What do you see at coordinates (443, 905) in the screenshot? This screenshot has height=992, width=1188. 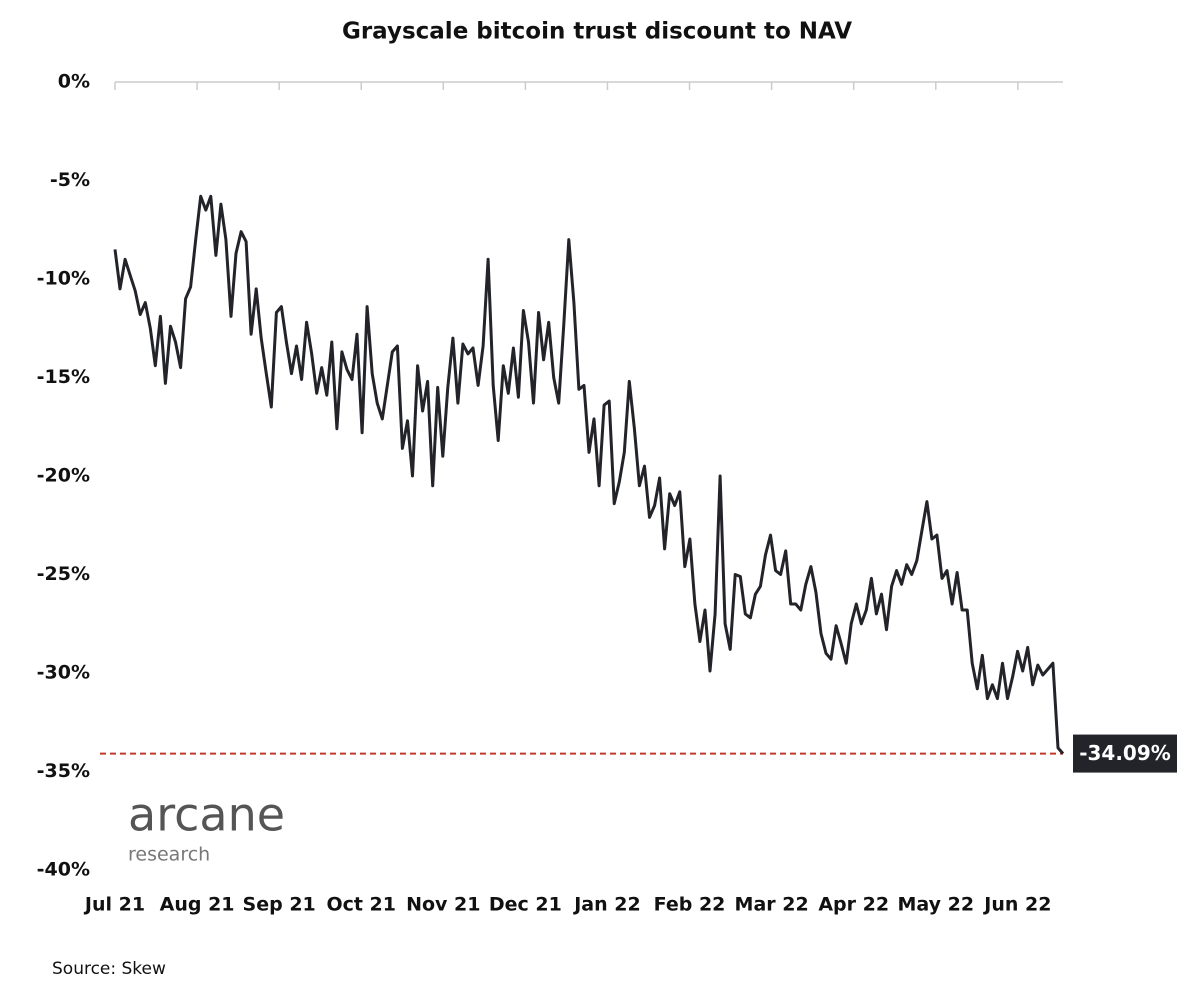 I see `x-tick-label: Nov 21` at bounding box center [443, 905].